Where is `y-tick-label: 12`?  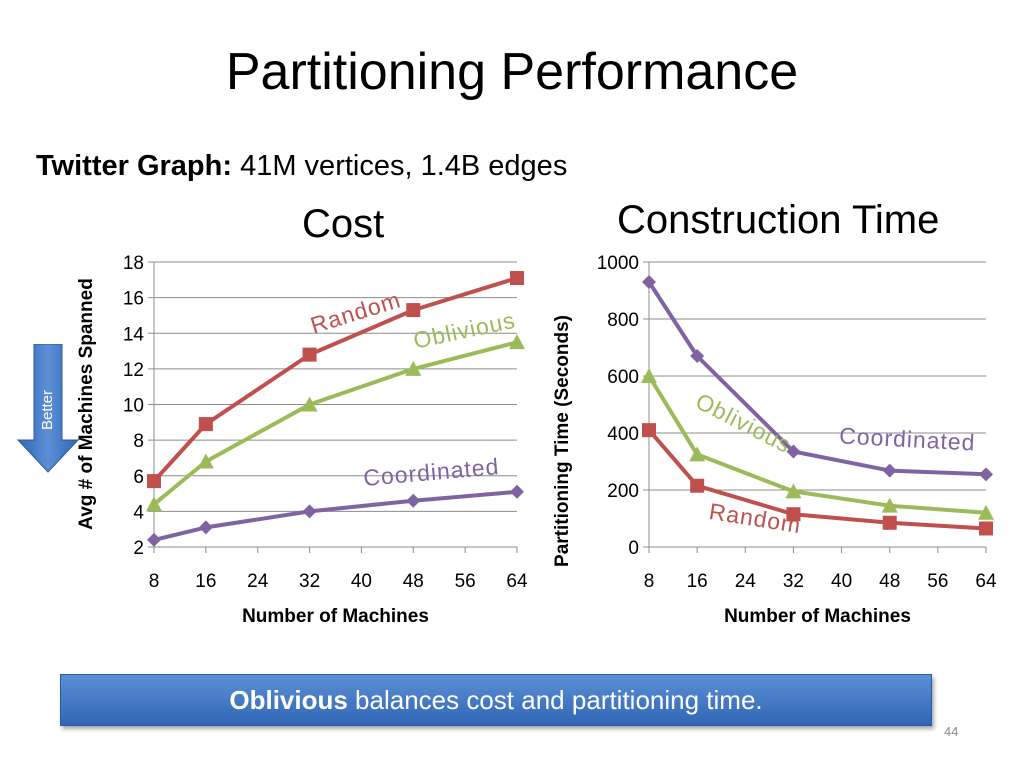 y-tick-label: 12 is located at coordinates (133, 370).